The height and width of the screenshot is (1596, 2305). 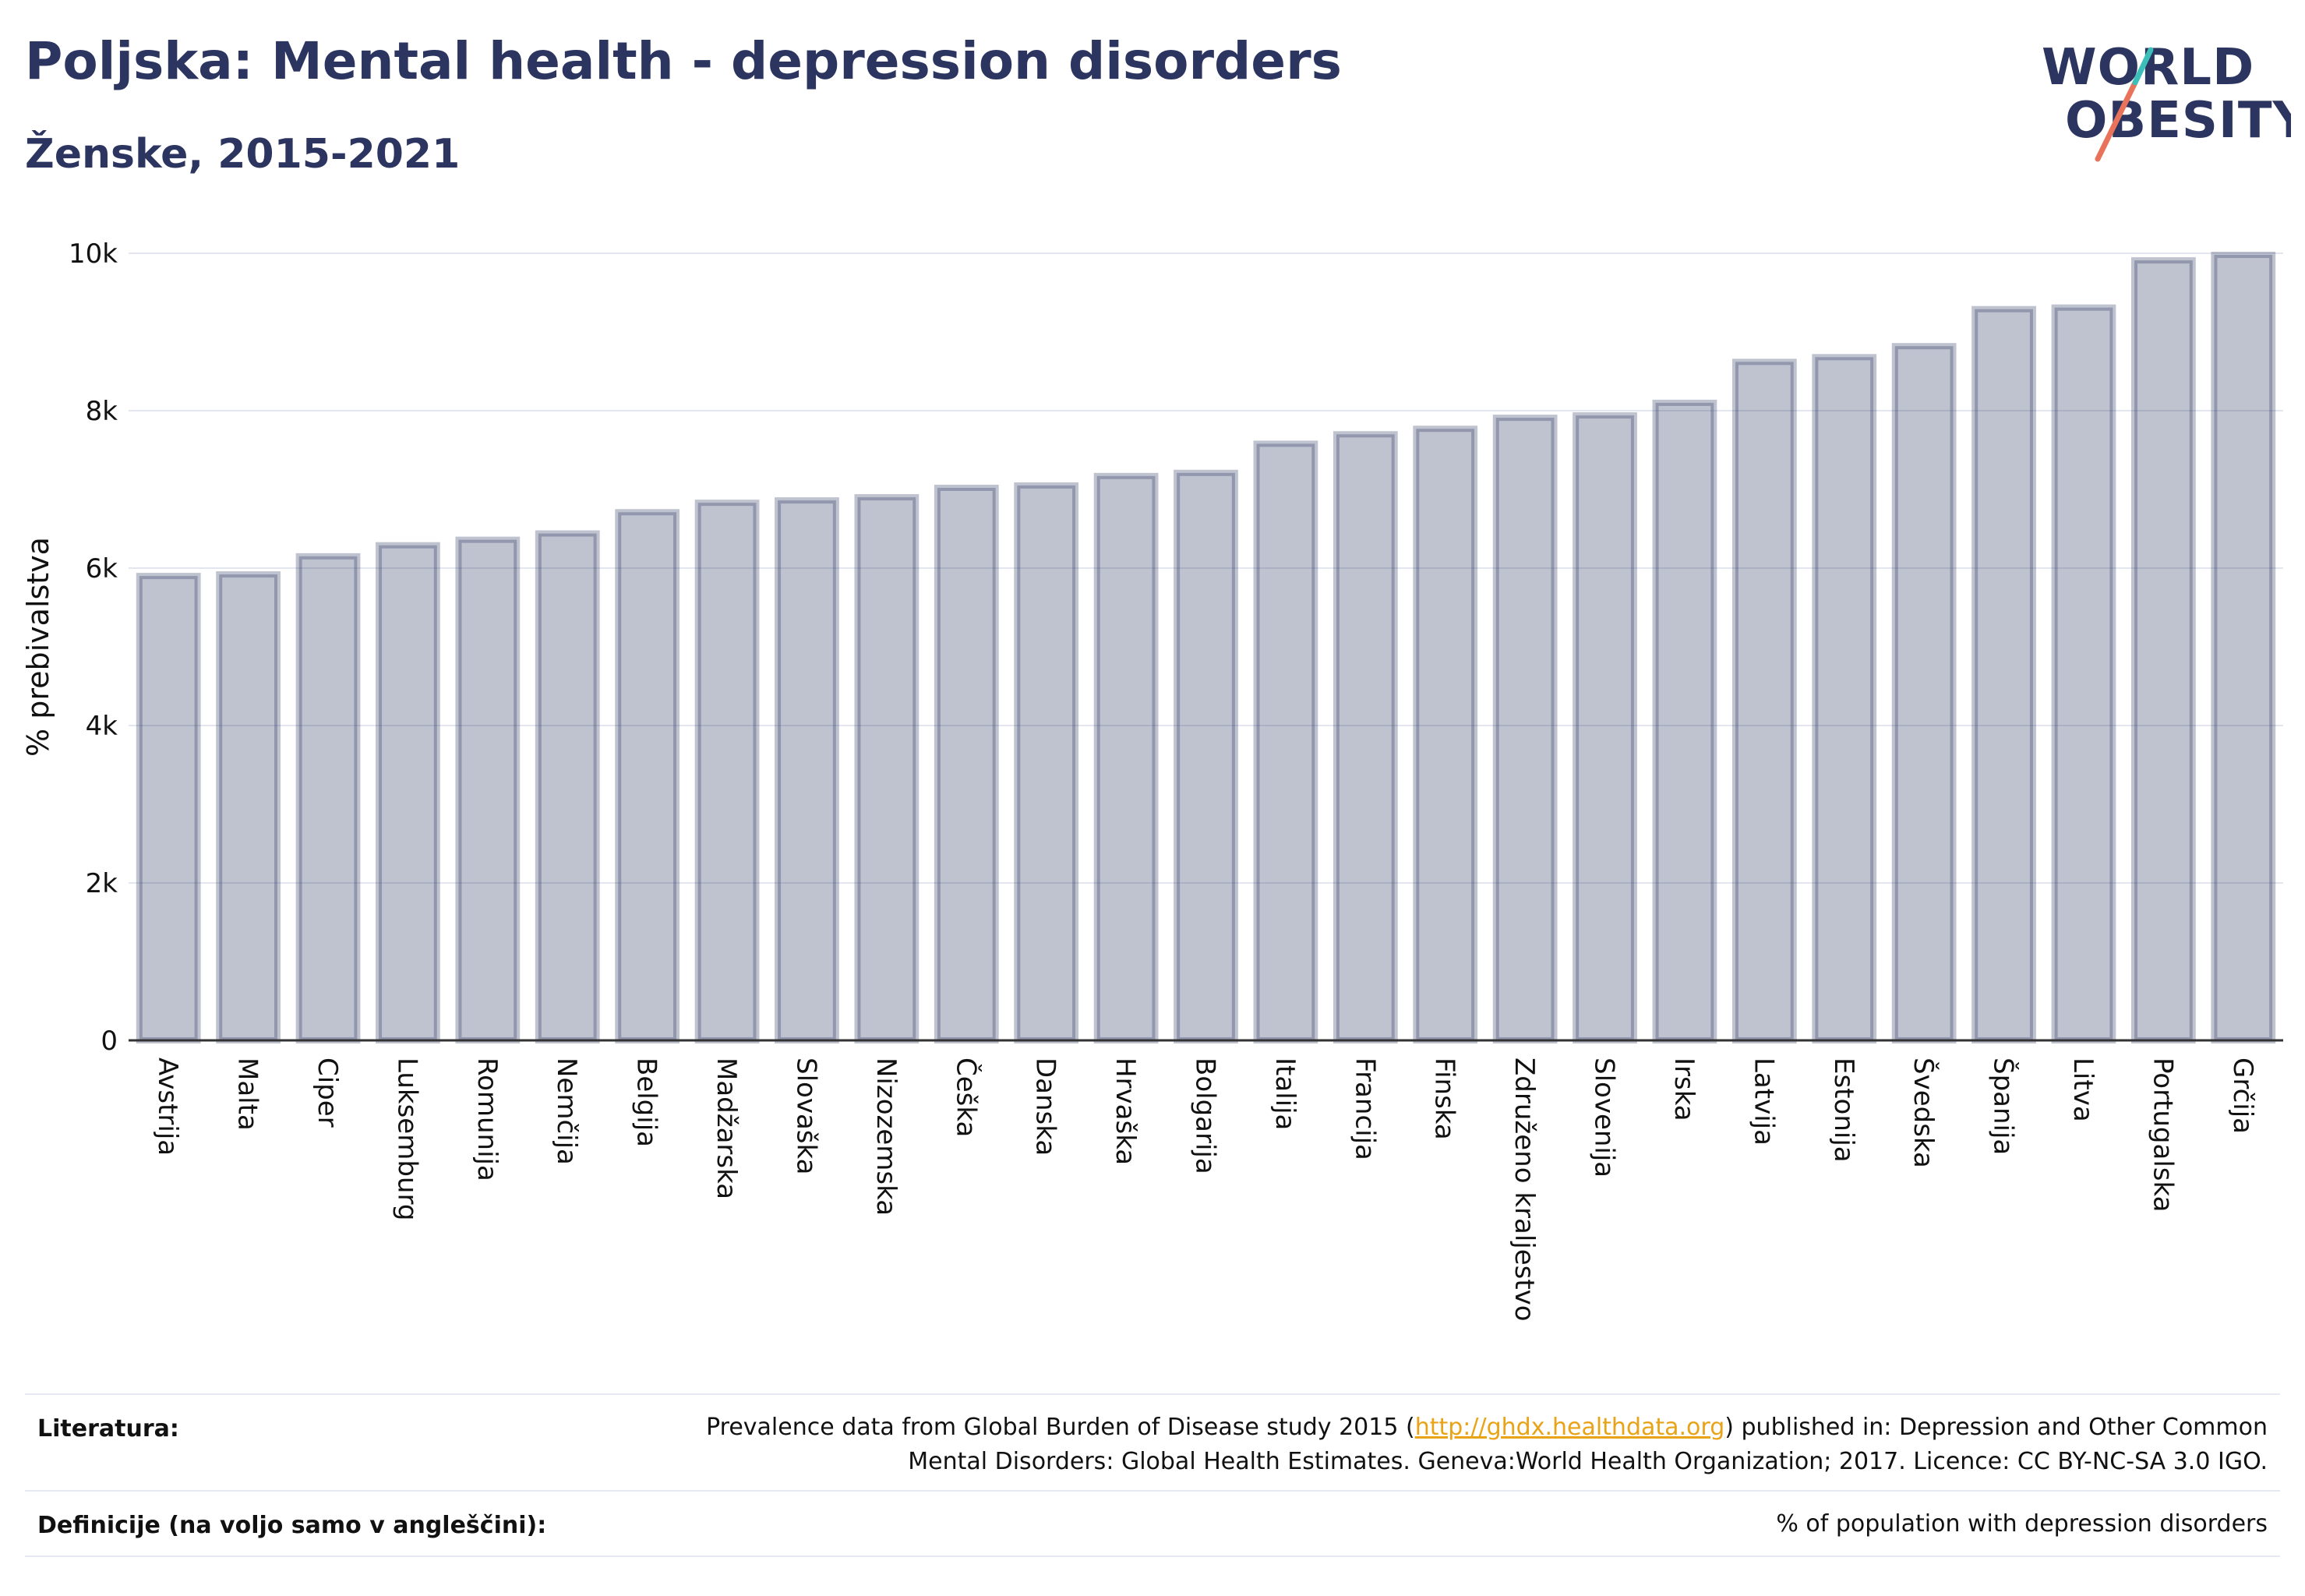 I want to click on y-tick-label: 0, so click(x=109, y=1041).